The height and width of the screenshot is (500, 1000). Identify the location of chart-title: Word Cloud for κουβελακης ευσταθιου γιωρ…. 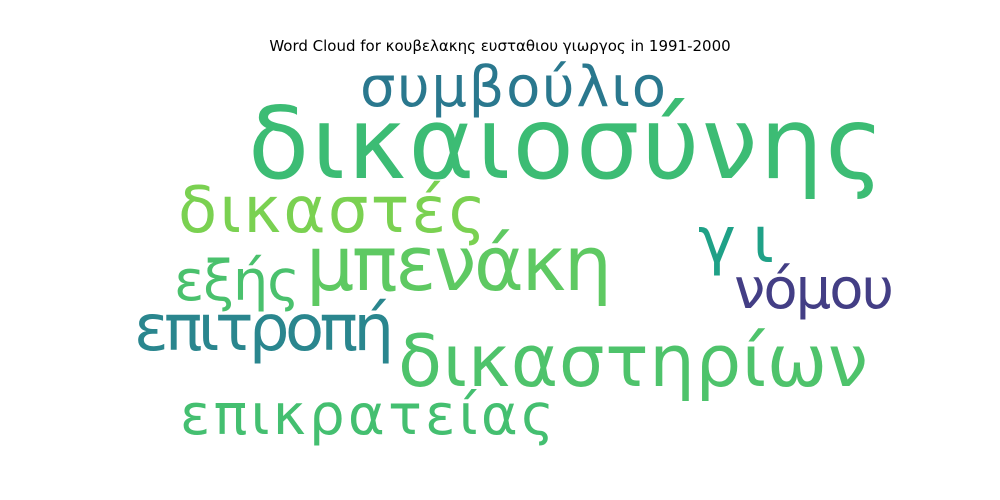
(500, 46).